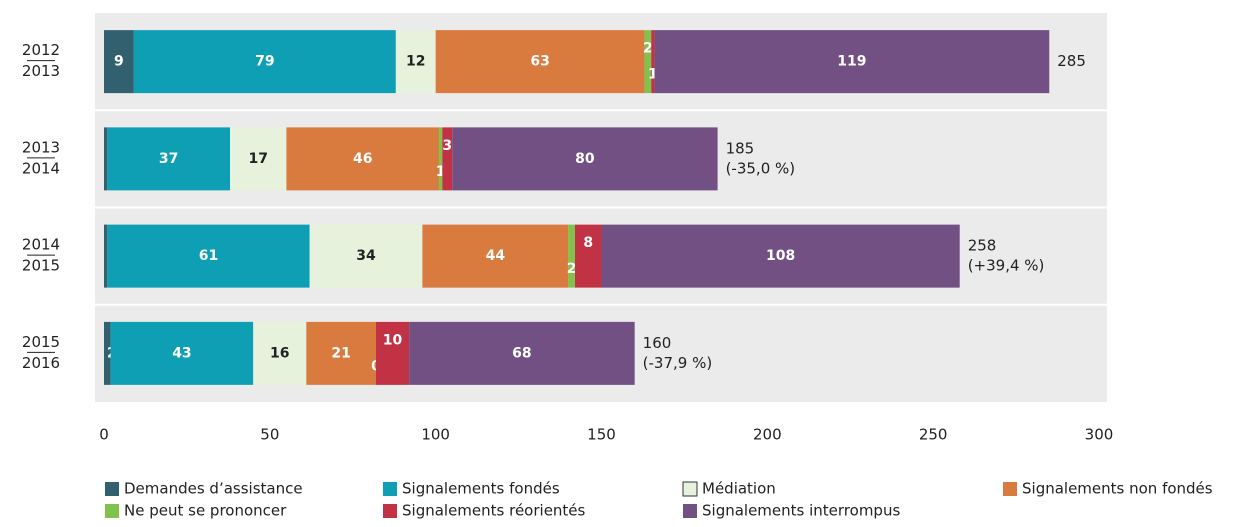 Image resolution: width=1240 pixels, height=527 pixels. I want to click on data-label: 119, so click(851, 62).